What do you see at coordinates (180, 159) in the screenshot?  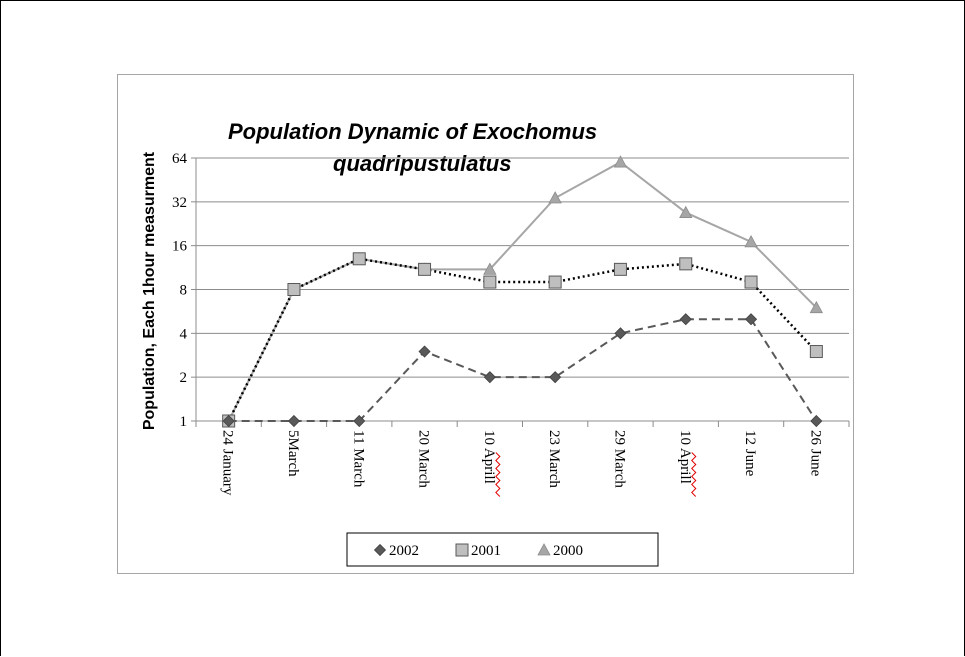 I see `y-tick-label: 64` at bounding box center [180, 159].